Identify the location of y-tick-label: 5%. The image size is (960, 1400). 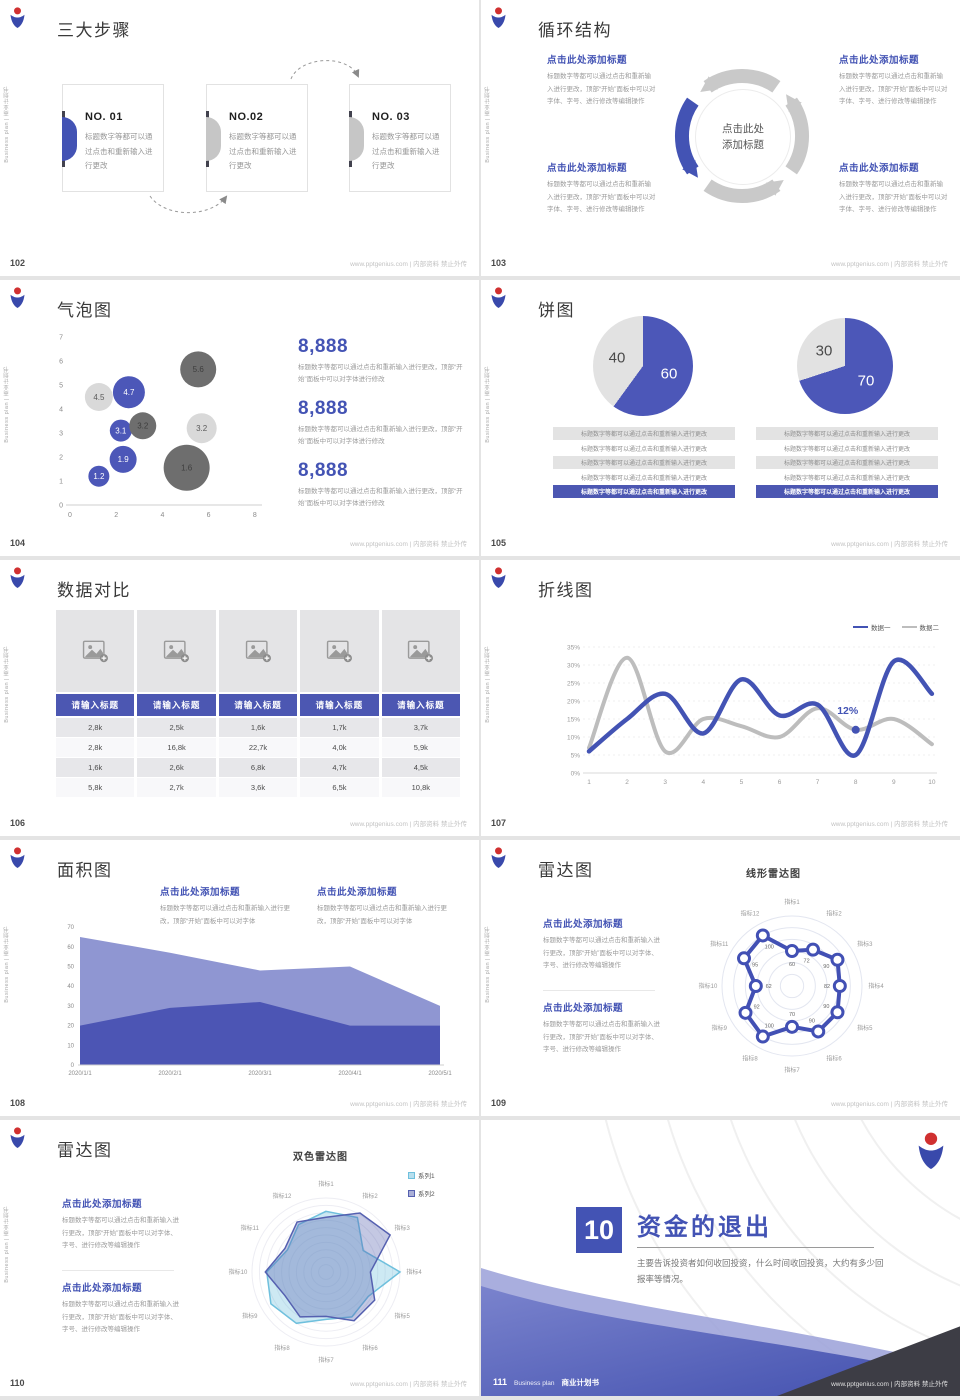
(576, 756).